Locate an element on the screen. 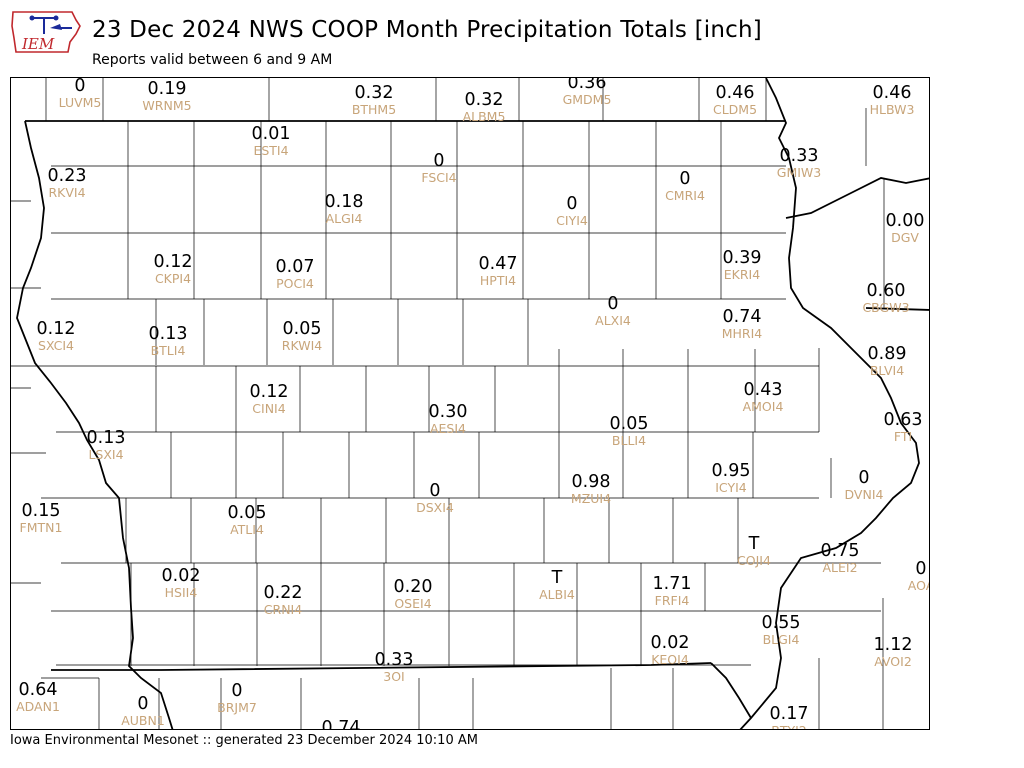 This screenshot has height=768, width=1024. station-plot: 0 DSXI4 is located at coordinates (435, 498).